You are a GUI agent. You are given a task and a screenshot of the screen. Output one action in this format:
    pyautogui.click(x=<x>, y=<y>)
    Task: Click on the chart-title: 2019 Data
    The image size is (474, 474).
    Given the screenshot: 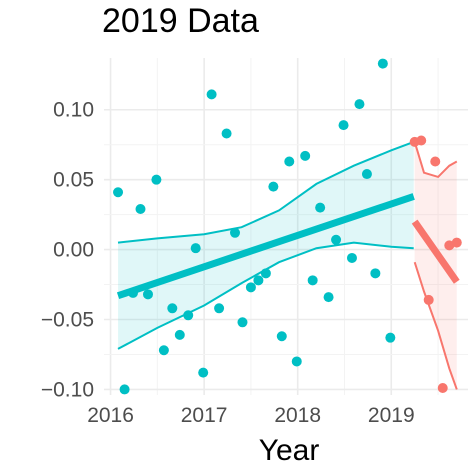 What is the action you would take?
    pyautogui.click(x=180, y=21)
    